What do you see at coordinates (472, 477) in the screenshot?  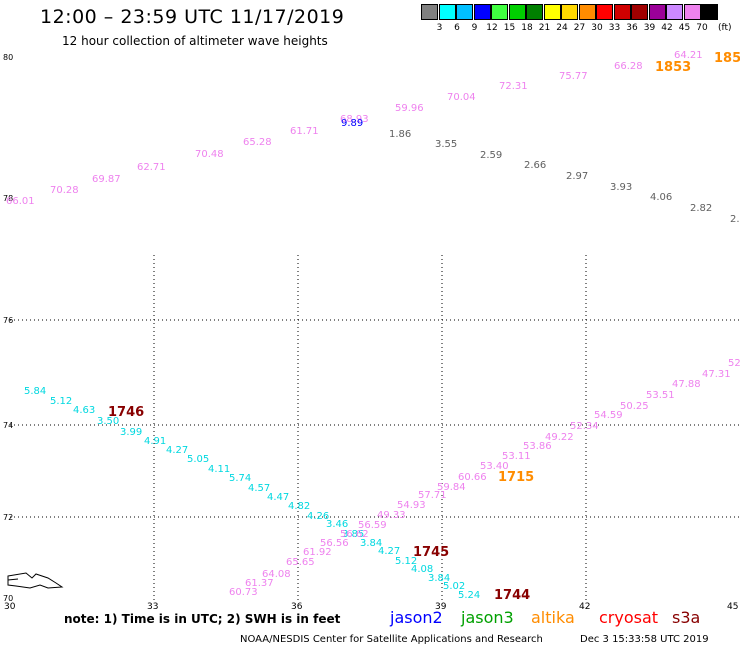 I see `swh-observation: 60.66` at bounding box center [472, 477].